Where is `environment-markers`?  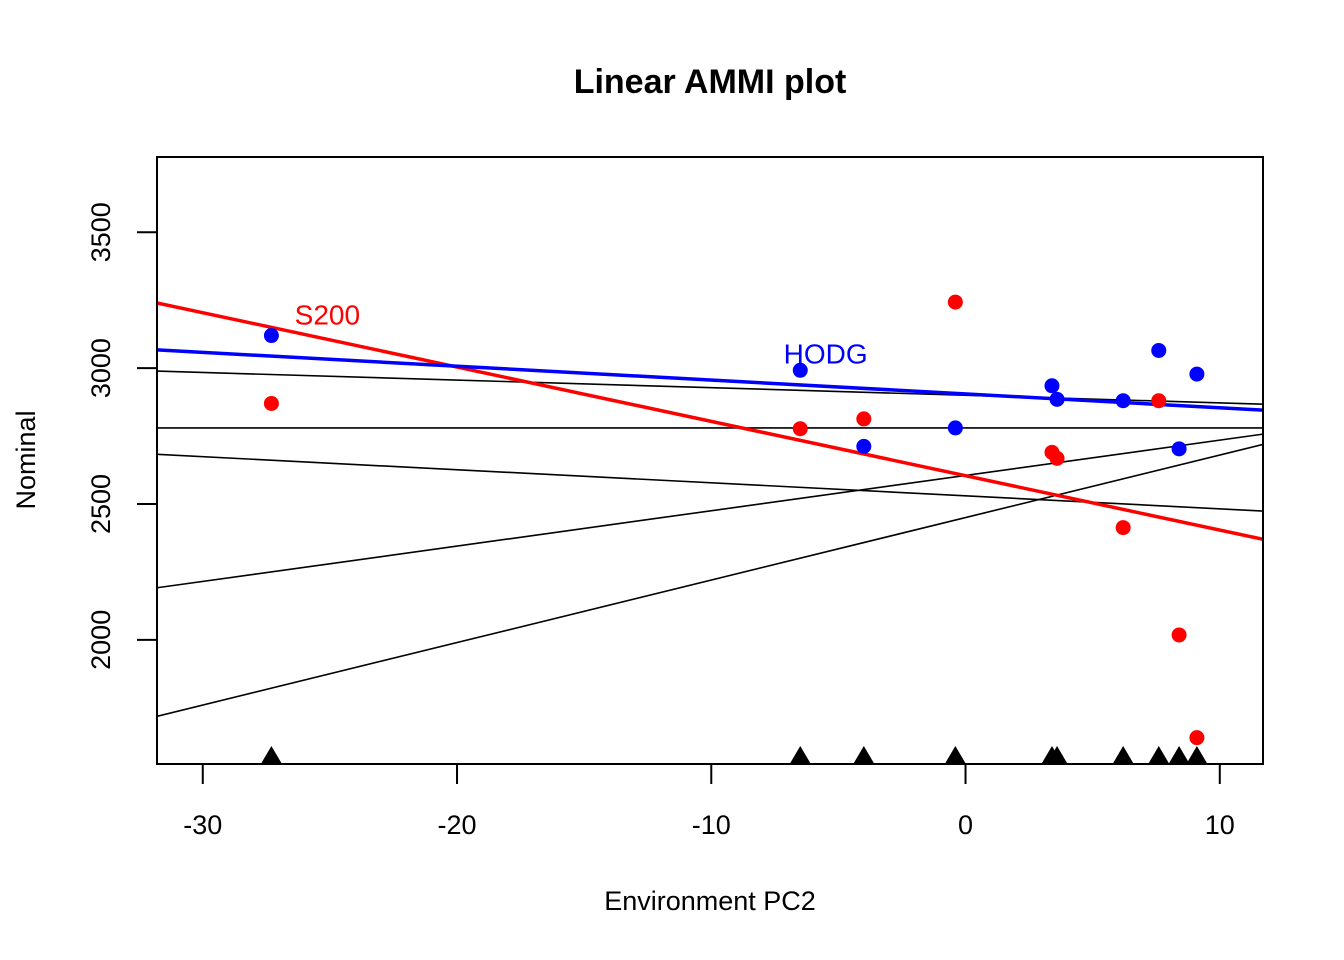 environment-markers is located at coordinates (734, 754).